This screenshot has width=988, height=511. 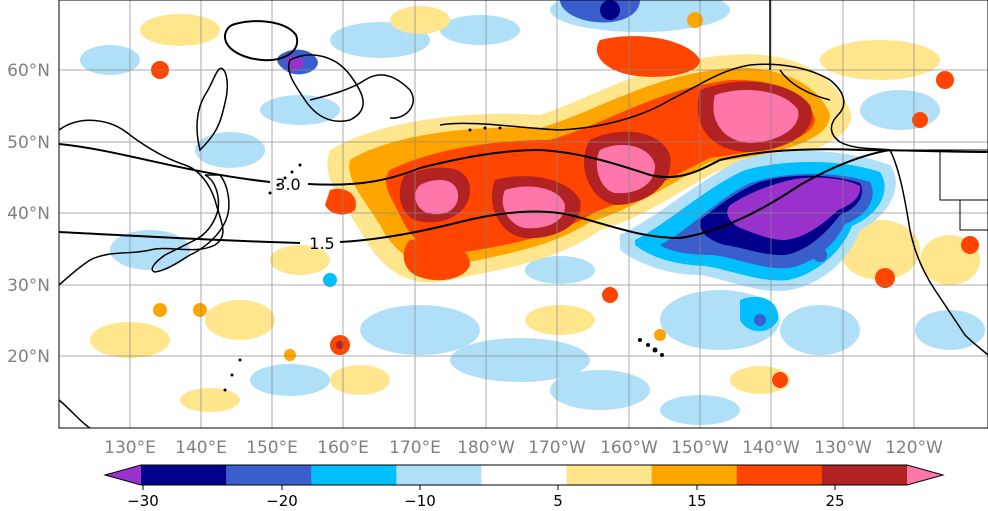 I want to click on lon-label: 130°W, so click(x=843, y=448).